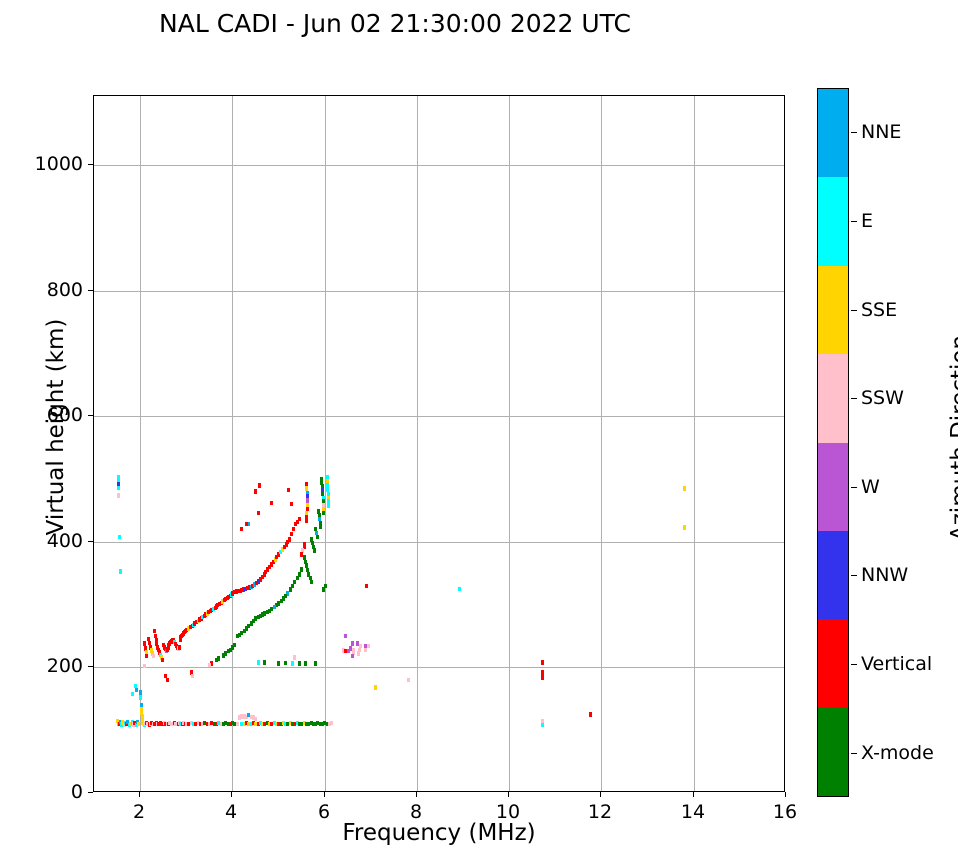  Describe the element at coordinates (881, 132) in the screenshot. I see `colorbar-label-nne: NNE` at that location.